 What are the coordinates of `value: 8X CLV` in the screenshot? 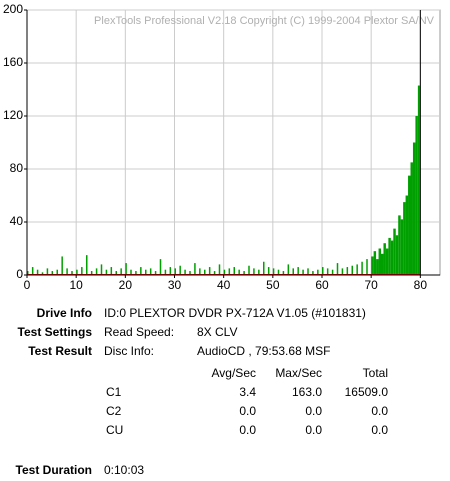 It's located at (217, 332).